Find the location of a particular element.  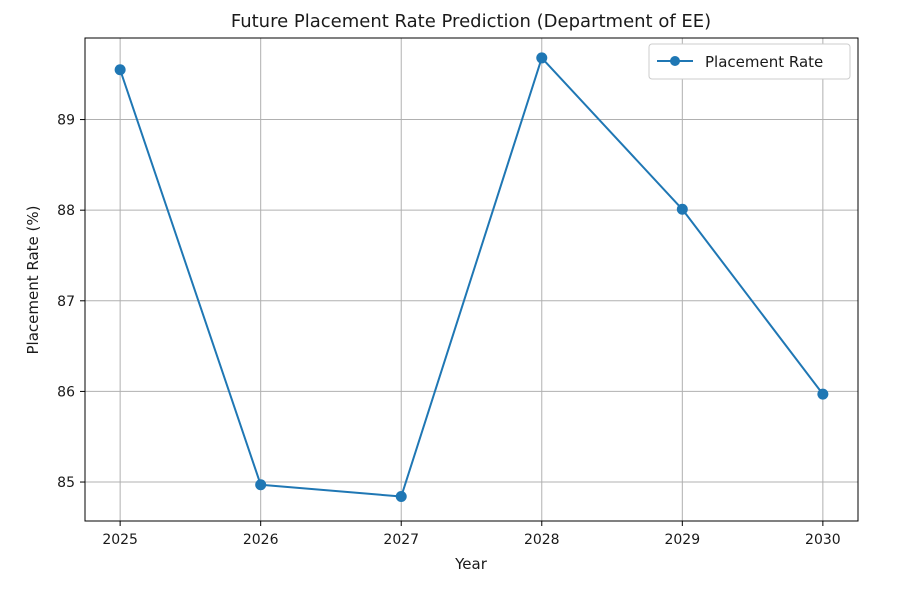

y-tick-label: 89 is located at coordinates (66, 121).